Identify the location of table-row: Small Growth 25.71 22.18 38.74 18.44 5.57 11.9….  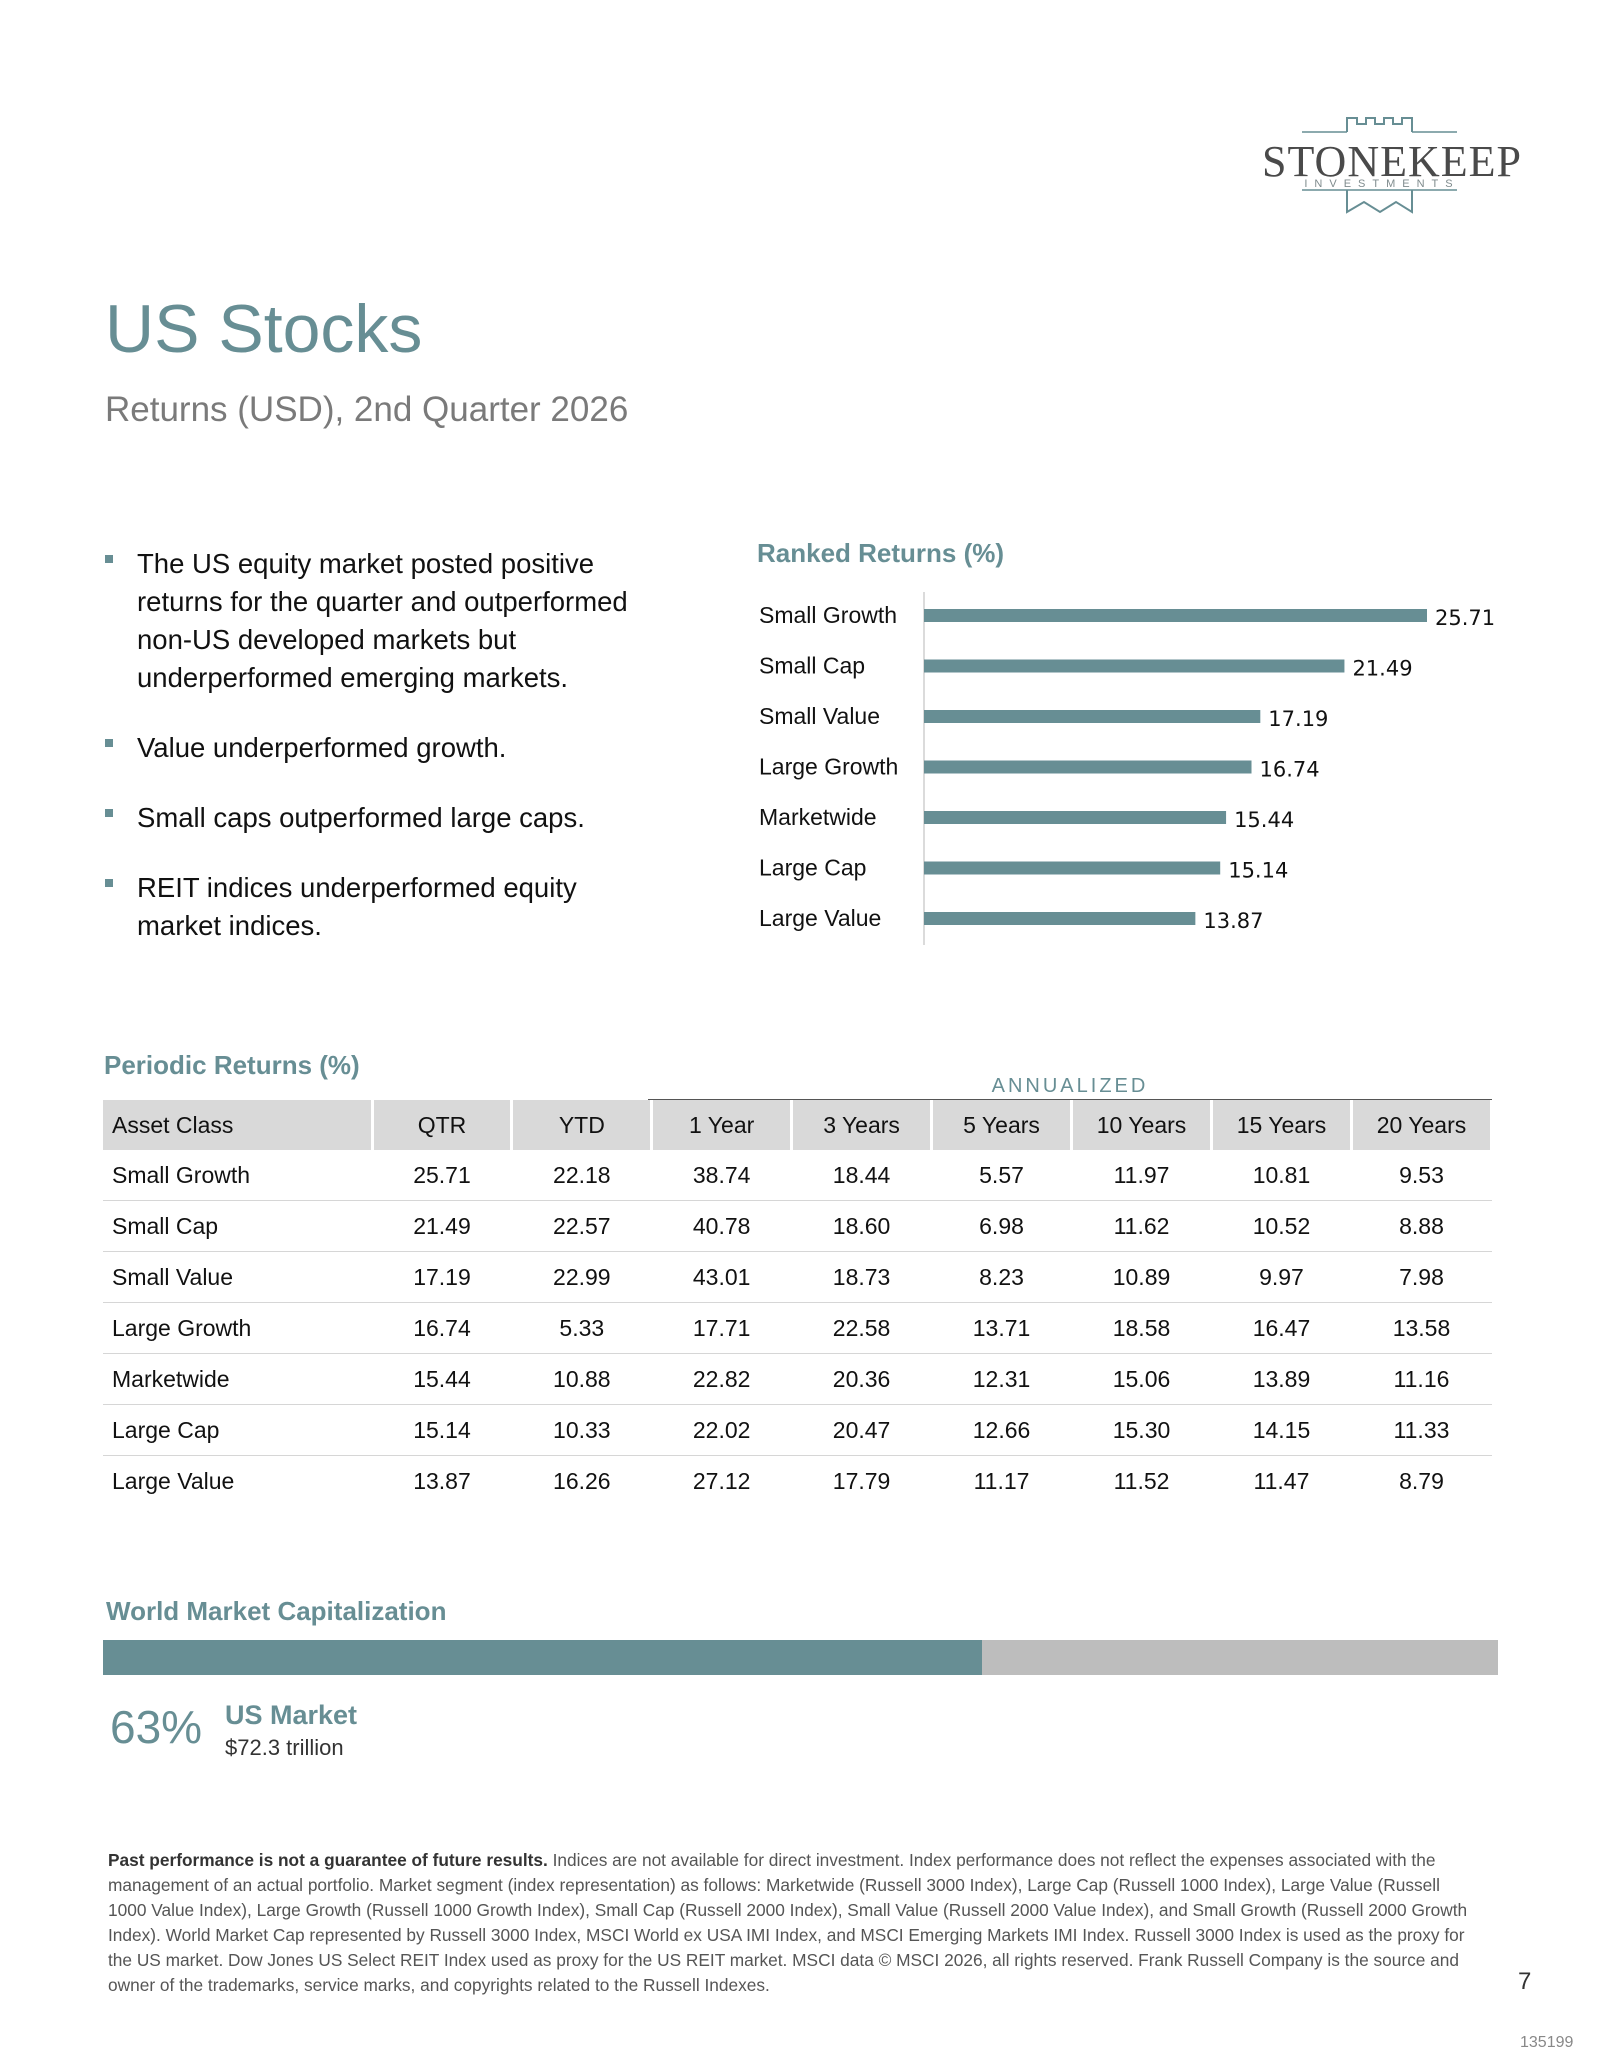
(797, 1175).